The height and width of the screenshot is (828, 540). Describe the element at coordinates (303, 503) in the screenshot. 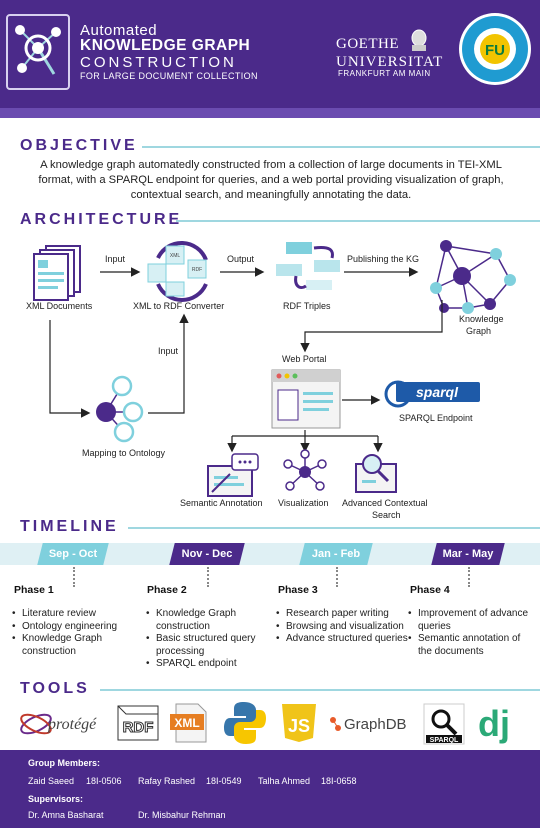

I see `visualization-label: Visualization` at that location.